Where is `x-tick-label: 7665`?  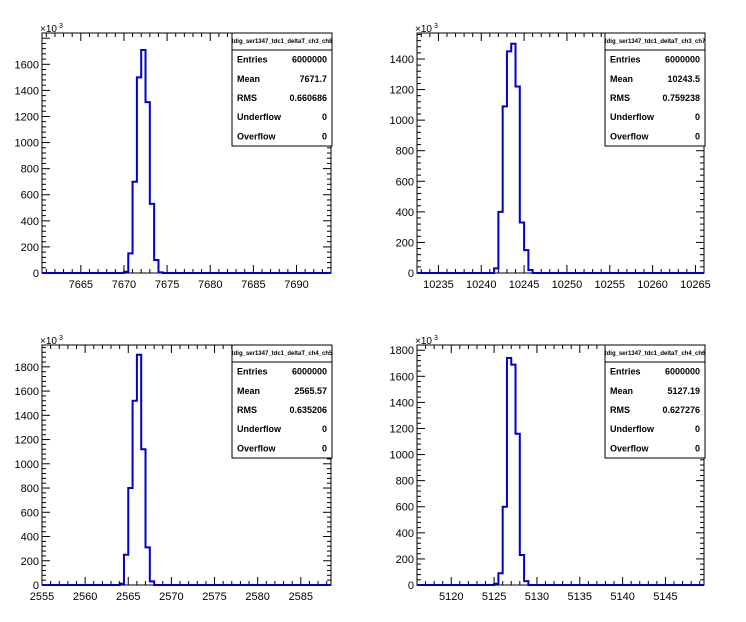
x-tick-label: 7665 is located at coordinates (81, 285).